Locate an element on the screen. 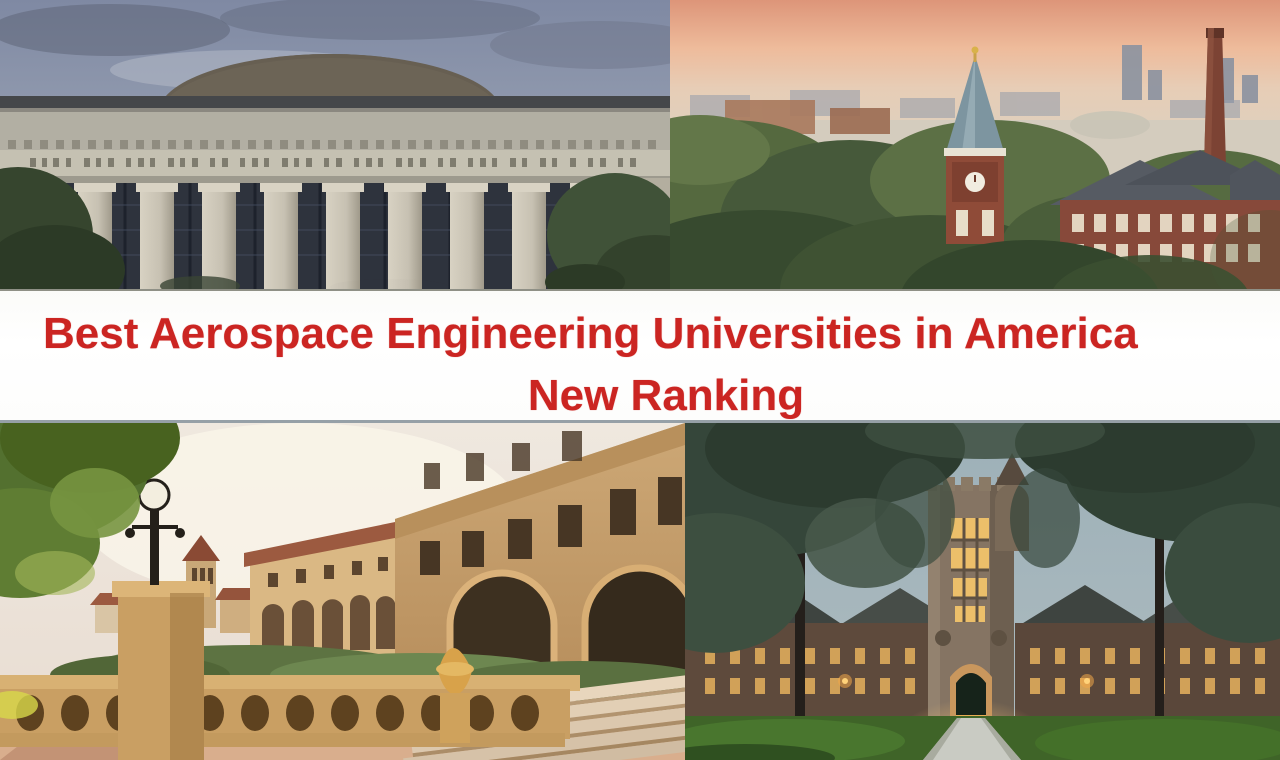 This screenshot has width=1280, height=760. courtyard-lamps is located at coordinates (966, 681).